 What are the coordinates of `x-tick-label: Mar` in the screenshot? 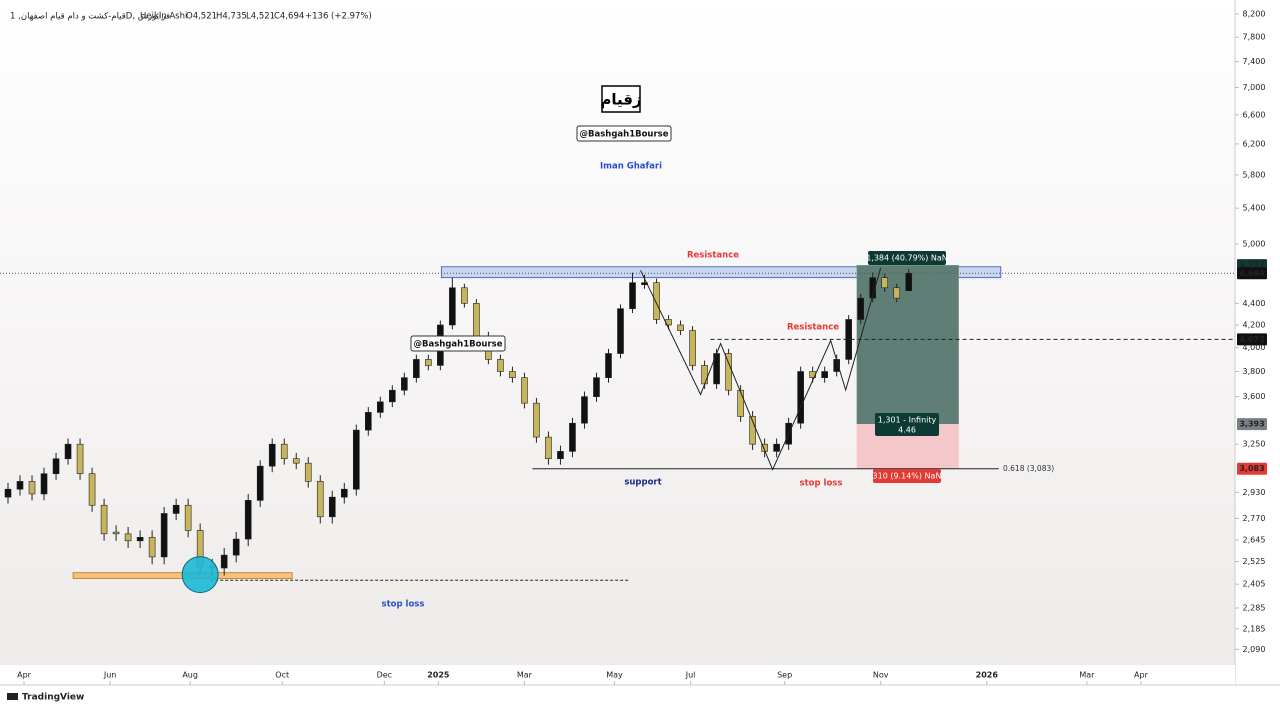 It's located at (1087, 675).